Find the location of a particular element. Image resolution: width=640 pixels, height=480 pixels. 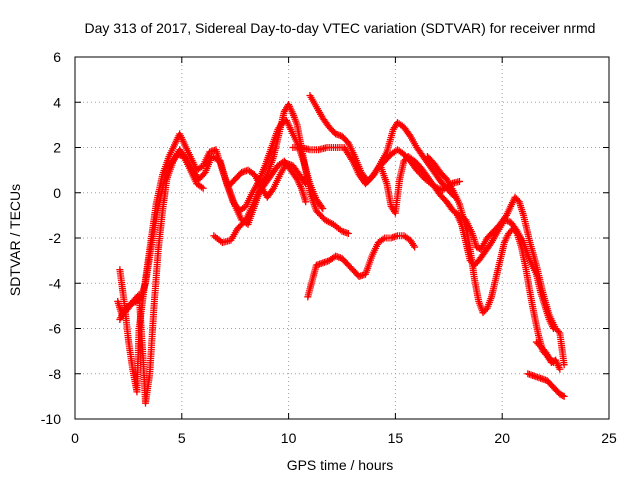

y-tick-label: -10 is located at coordinates (51, 419).